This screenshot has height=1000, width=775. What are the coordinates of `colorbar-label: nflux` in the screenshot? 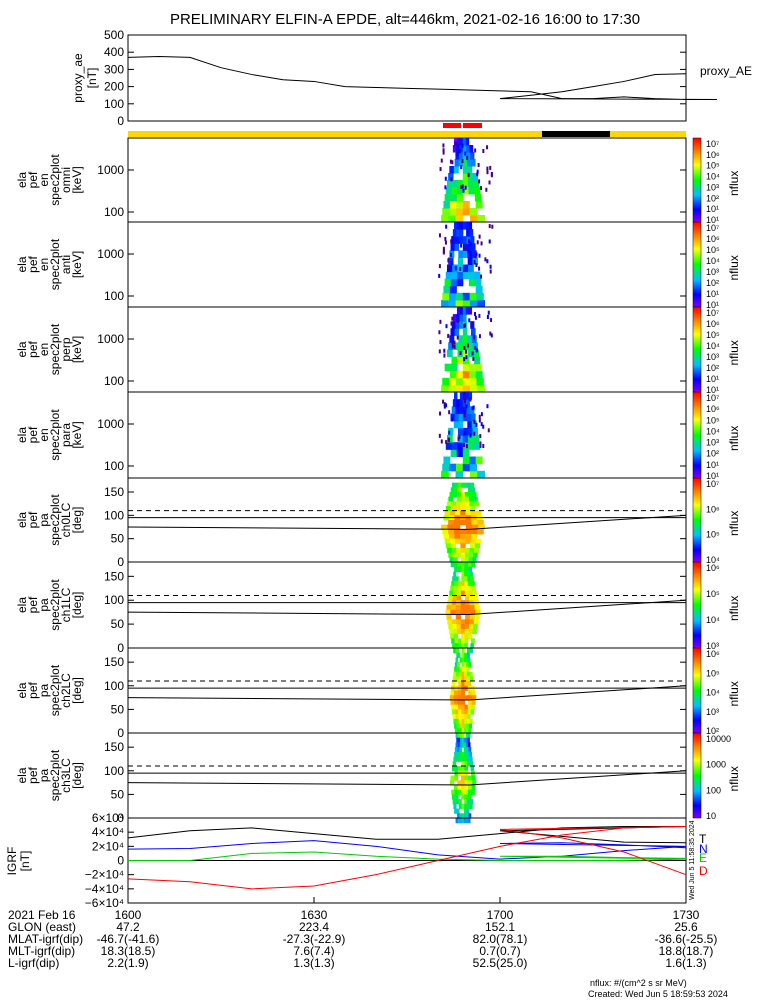 It's located at (734, 608).